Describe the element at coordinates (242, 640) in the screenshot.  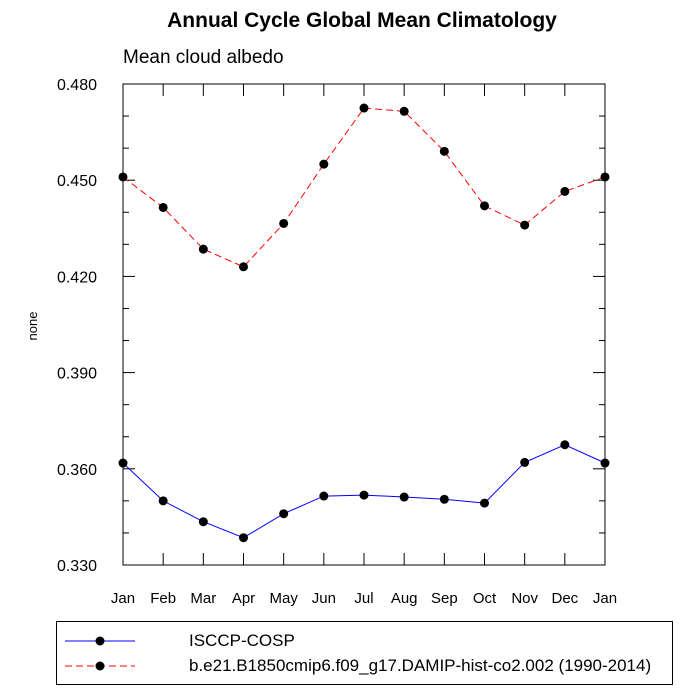
I see `legend-label-series-1: ISCCP-COSP` at that location.